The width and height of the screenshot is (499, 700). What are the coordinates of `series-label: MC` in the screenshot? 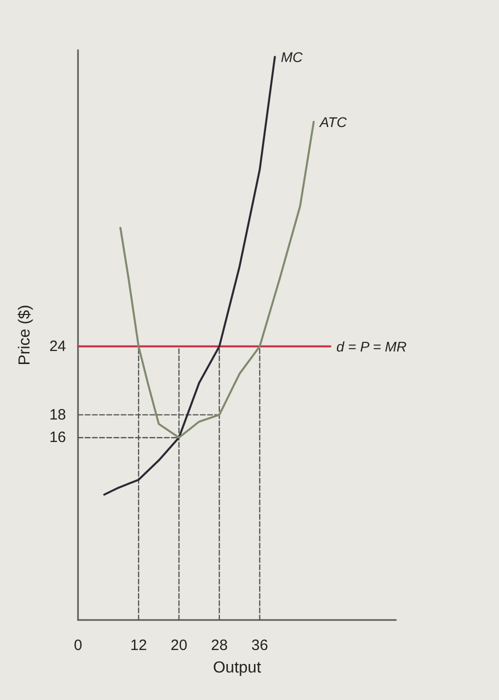 It's located at (292, 56).